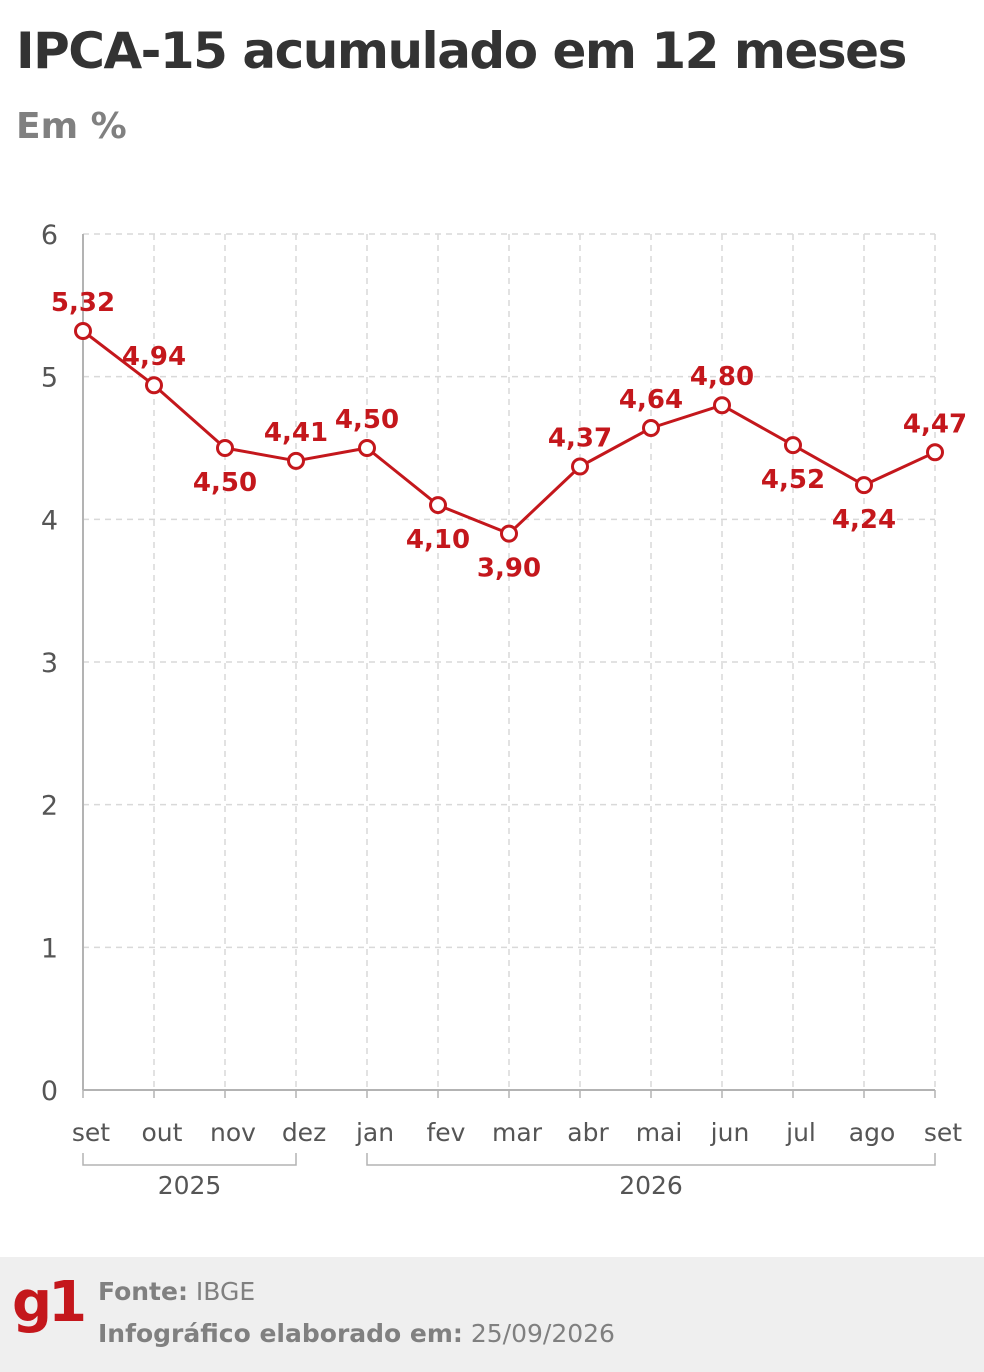 This screenshot has width=984, height=1372. I want to click on y-tick-label: 6, so click(49, 235).